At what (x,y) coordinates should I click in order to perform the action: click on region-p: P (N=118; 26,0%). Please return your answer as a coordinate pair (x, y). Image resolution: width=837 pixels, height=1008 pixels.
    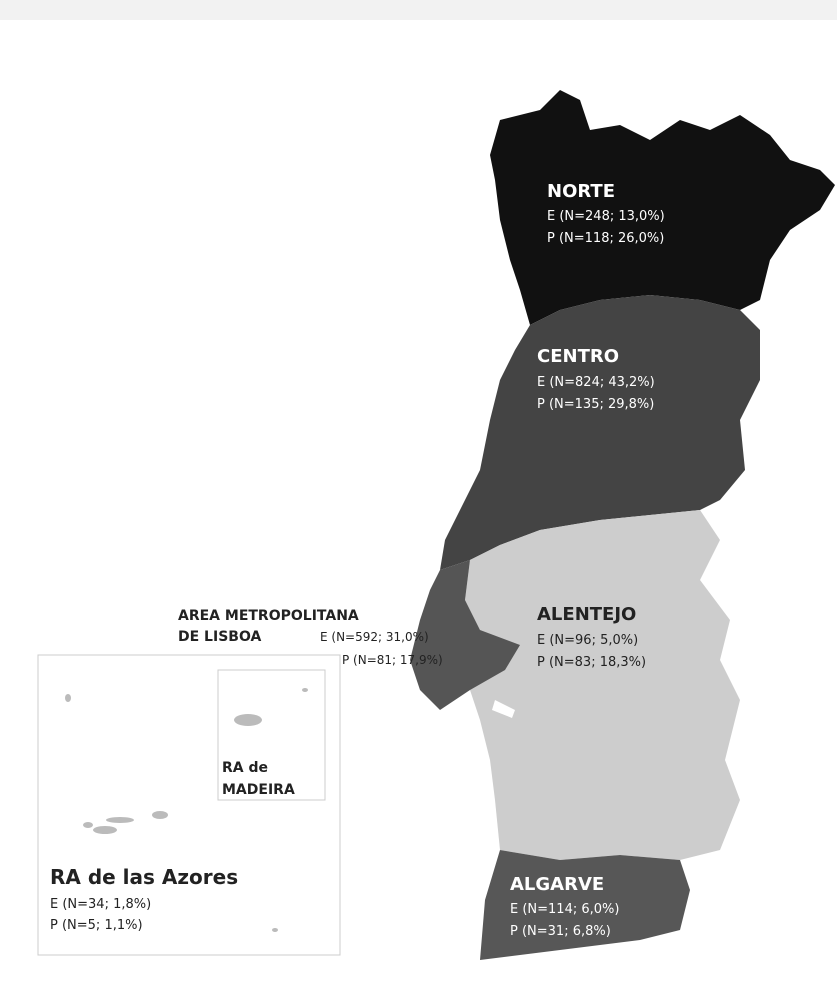
    Looking at the image, I should click on (605, 238).